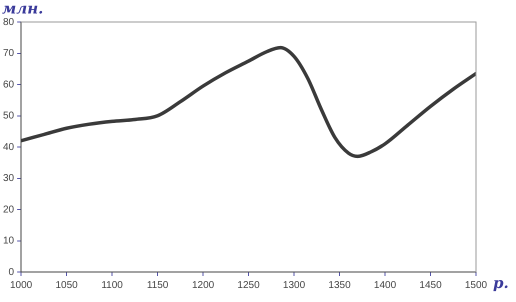 This screenshot has width=516, height=302. Describe the element at coordinates (11, 272) in the screenshot. I see `y-tick-label: 0` at that location.